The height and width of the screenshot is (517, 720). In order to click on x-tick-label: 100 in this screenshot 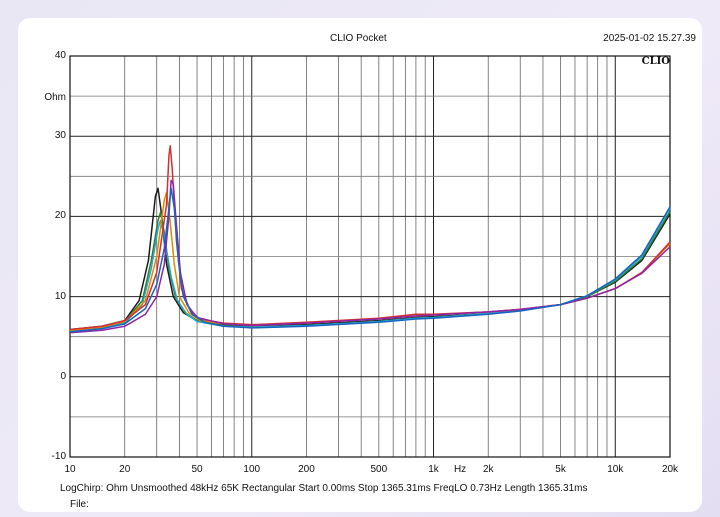, I will do `click(252, 469)`.